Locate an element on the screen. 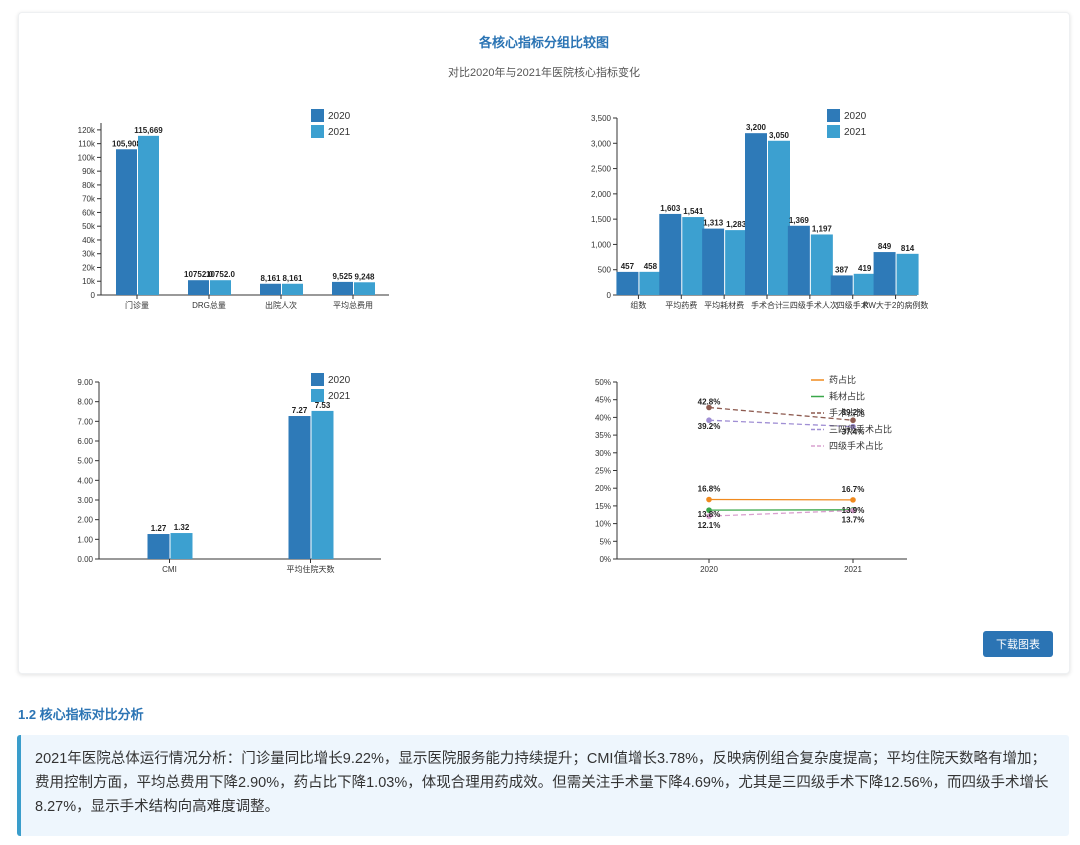 This screenshot has height=845, width=1080. point-value-label: 13.9% is located at coordinates (853, 510).